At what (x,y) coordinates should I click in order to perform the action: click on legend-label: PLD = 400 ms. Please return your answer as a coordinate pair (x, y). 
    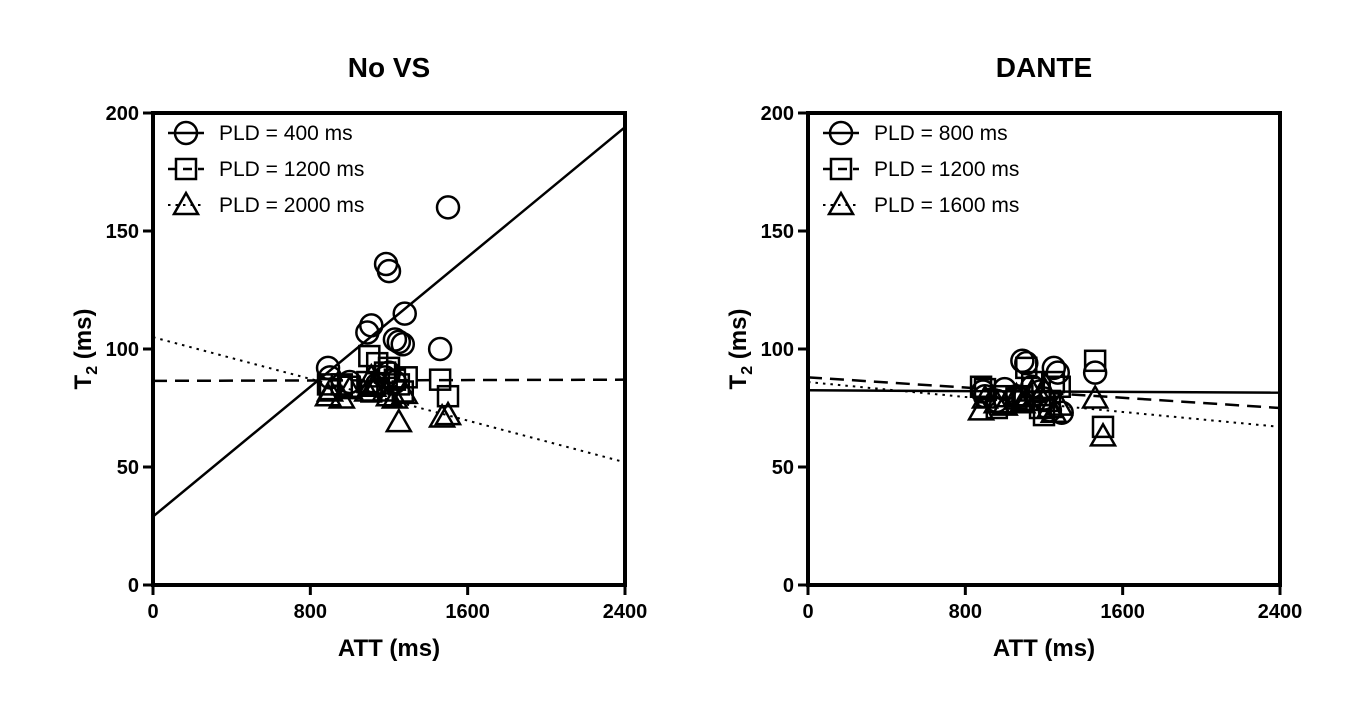
    Looking at the image, I should click on (286, 133).